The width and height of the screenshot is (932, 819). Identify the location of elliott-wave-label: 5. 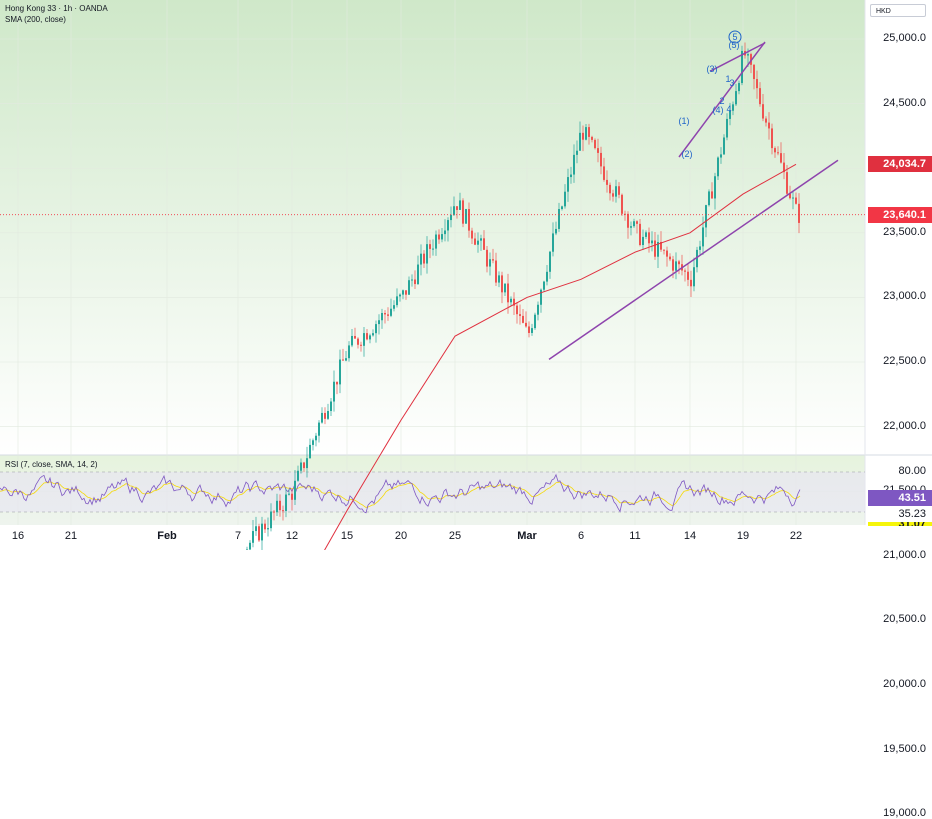
(734, 37).